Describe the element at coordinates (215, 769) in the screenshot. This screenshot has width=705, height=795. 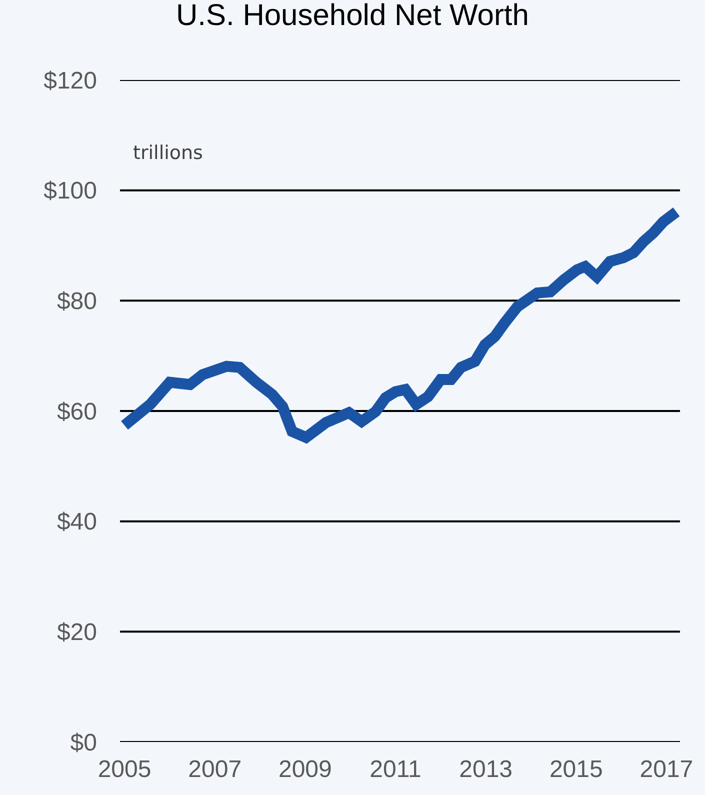
I see `x-tick-label: 2007` at that location.